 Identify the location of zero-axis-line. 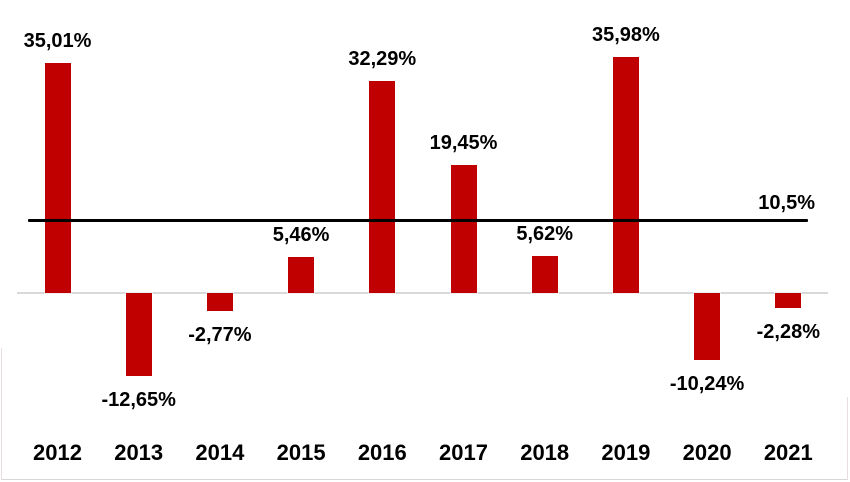
(422, 293).